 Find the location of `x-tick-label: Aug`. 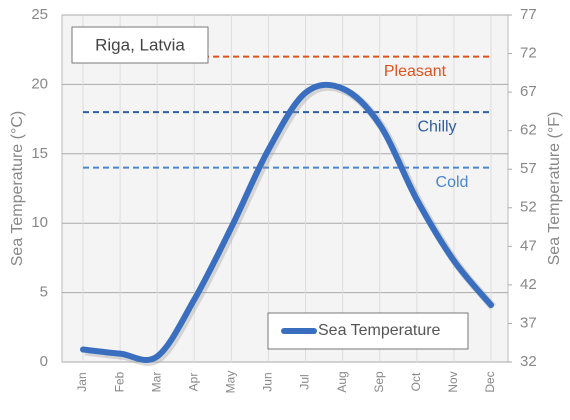

x-tick-label: Aug is located at coordinates (342, 381).